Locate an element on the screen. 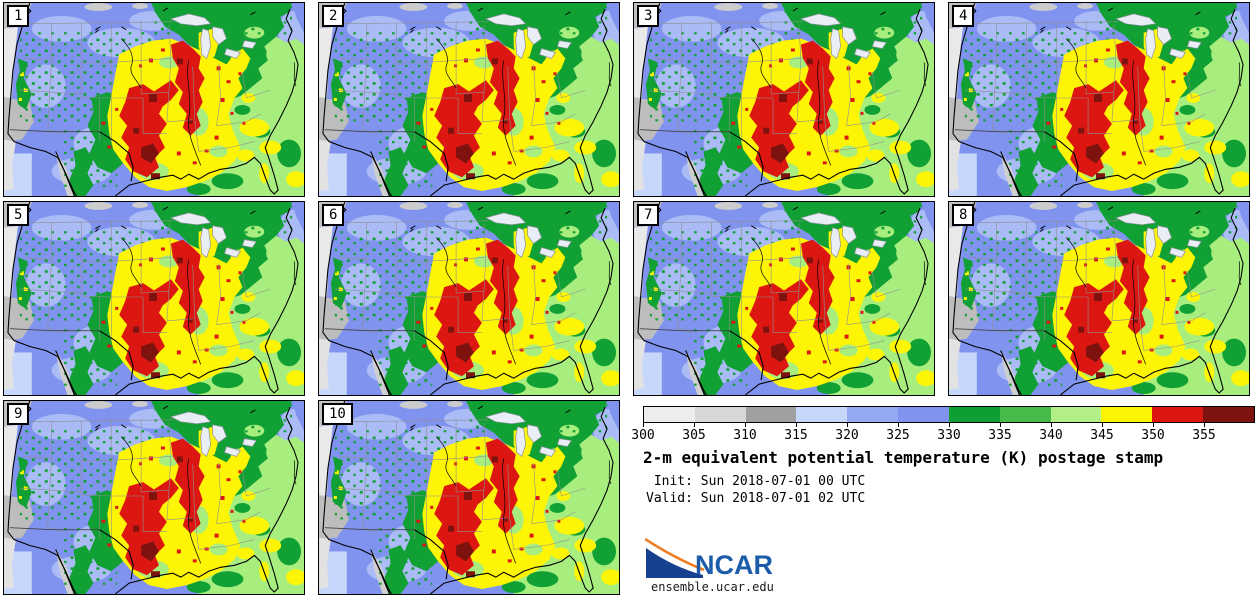 The width and height of the screenshot is (1260, 597). valid-time-line: Valid: Sun 2018-07-01 02 UTC is located at coordinates (756, 498).